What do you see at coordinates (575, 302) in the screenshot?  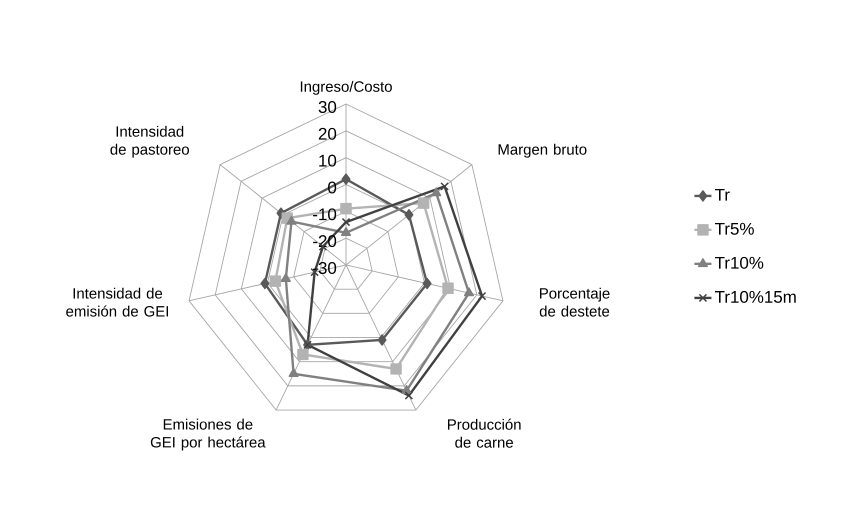 I see `spoke-label: Porcentaje de destete` at bounding box center [575, 302].